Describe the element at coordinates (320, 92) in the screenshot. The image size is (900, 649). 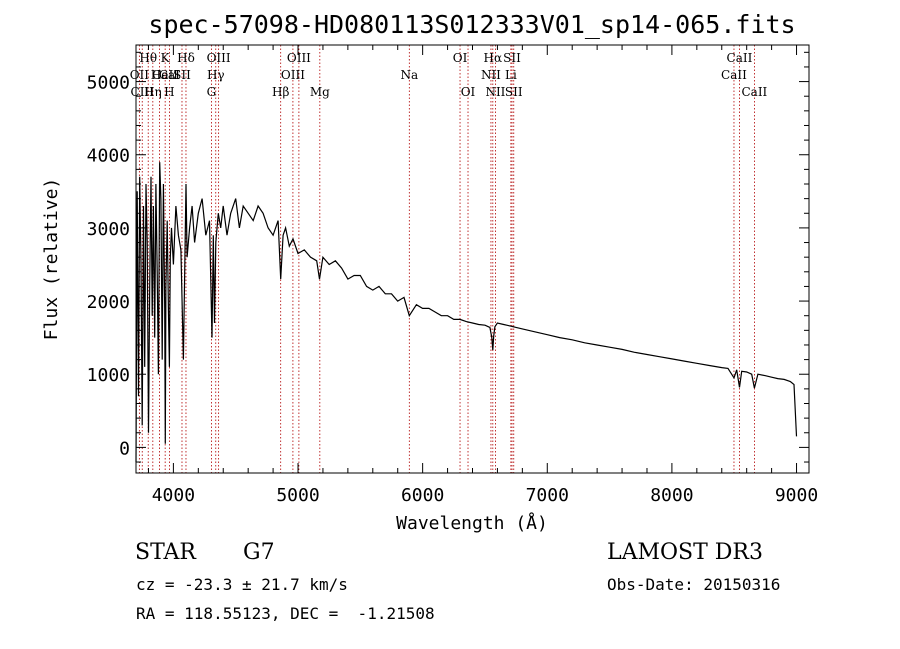
I see `spectral-line-label: Mg` at that location.